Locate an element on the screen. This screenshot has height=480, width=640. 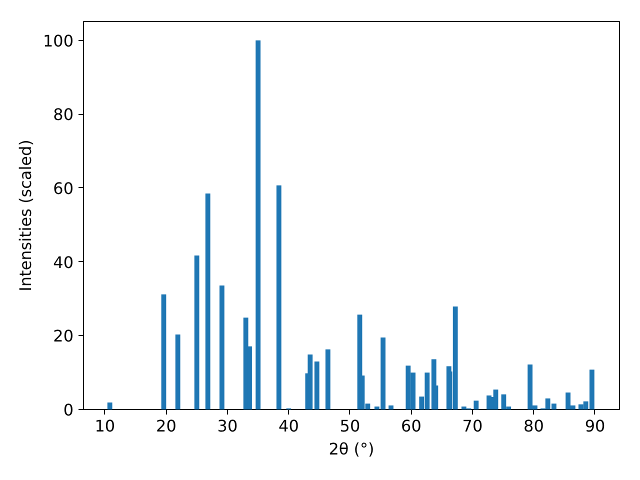
x-tick-label: 60 is located at coordinates (411, 426).